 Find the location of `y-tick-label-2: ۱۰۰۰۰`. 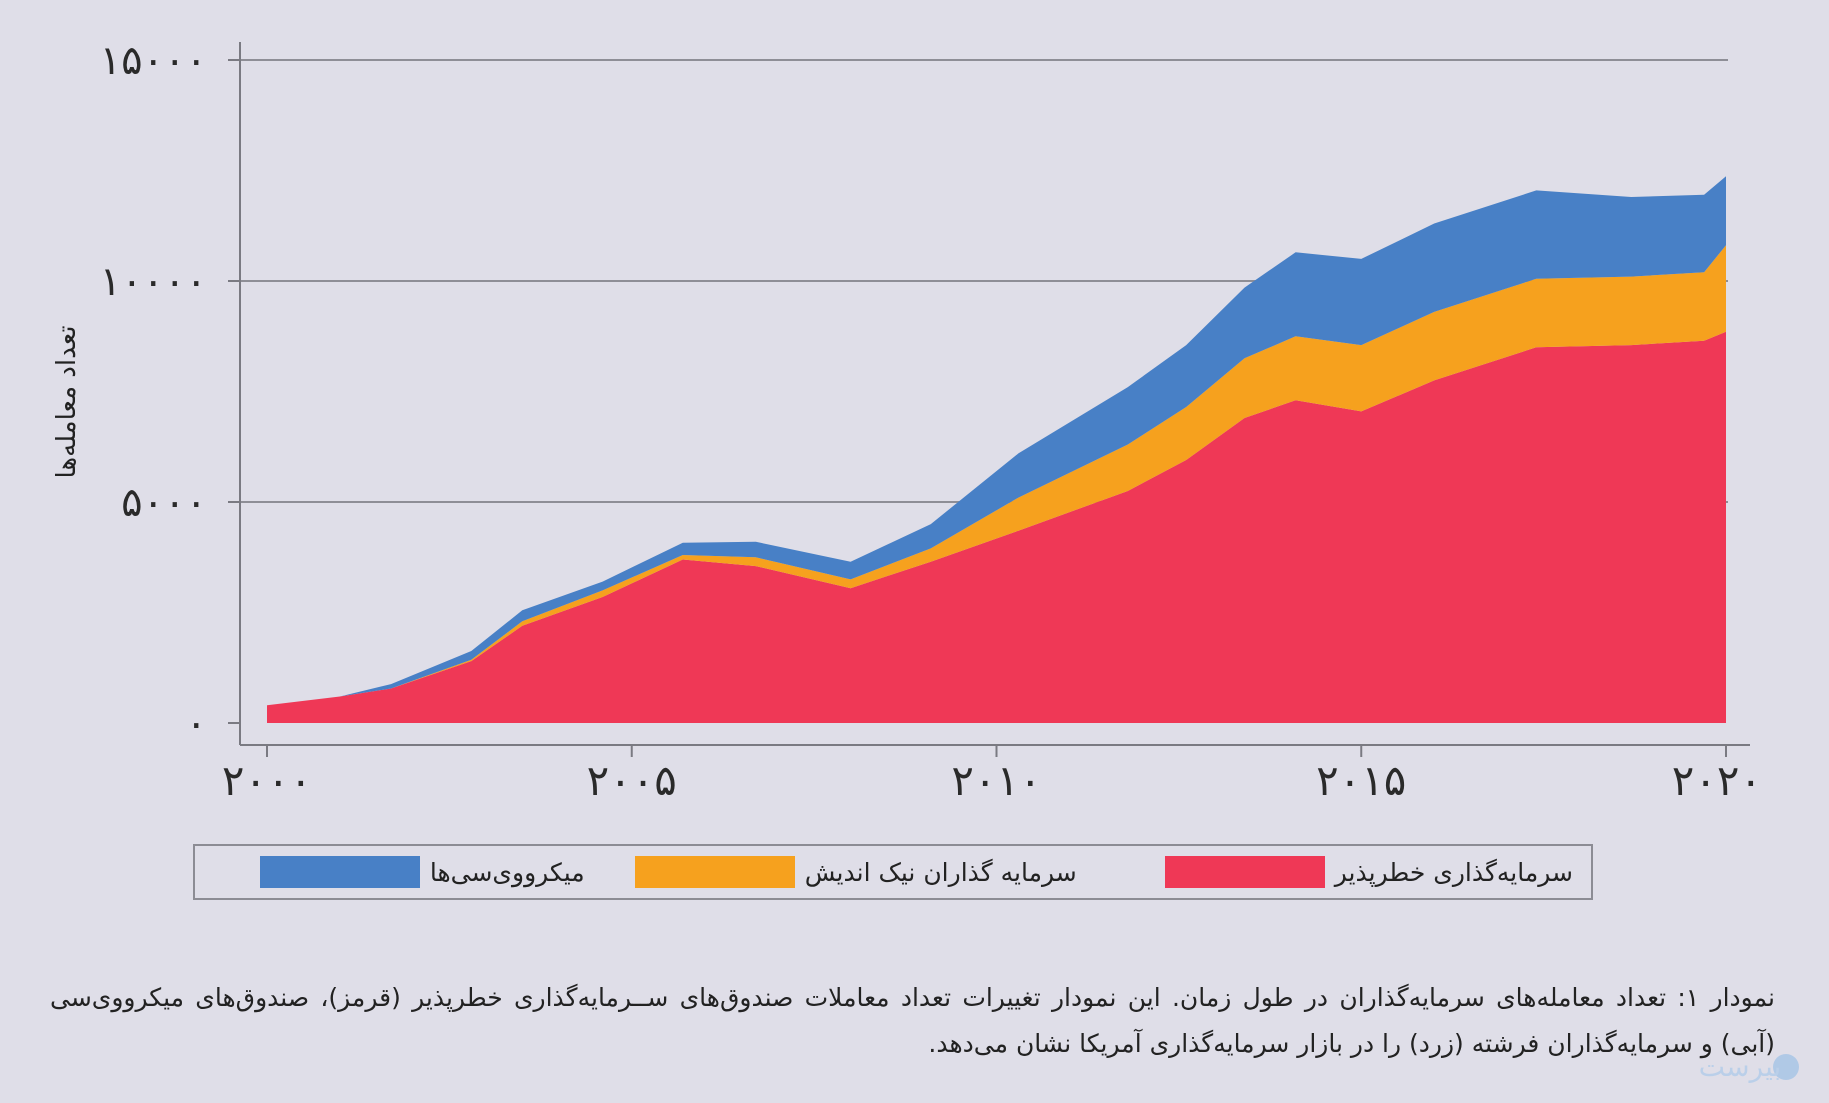

y-tick-label-2: ۱۰۰۰۰ is located at coordinates (153, 282).